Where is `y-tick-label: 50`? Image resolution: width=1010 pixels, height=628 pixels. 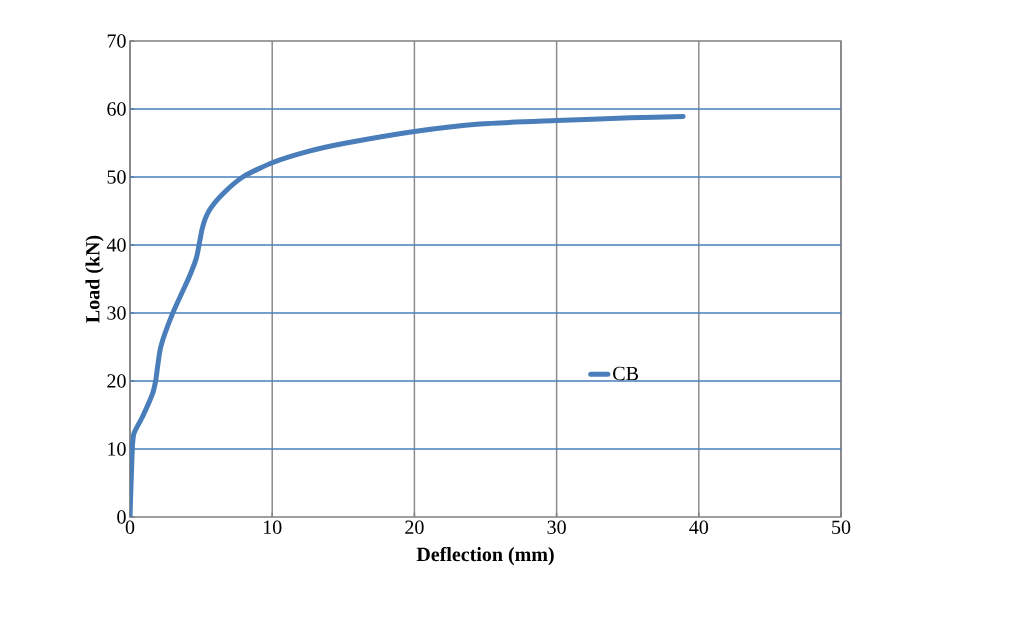
y-tick-label: 50 is located at coordinates (116, 177).